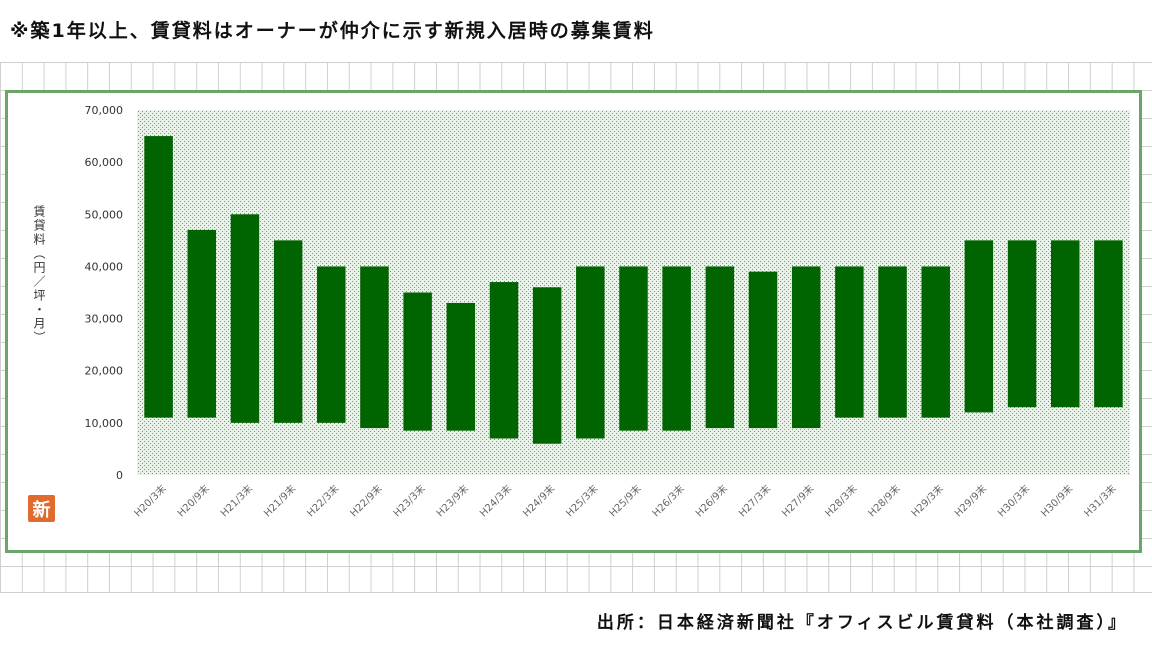 The height and width of the screenshot is (649, 1152). What do you see at coordinates (279, 500) in the screenshot?
I see `x-tick-label: H21/9末` at bounding box center [279, 500].